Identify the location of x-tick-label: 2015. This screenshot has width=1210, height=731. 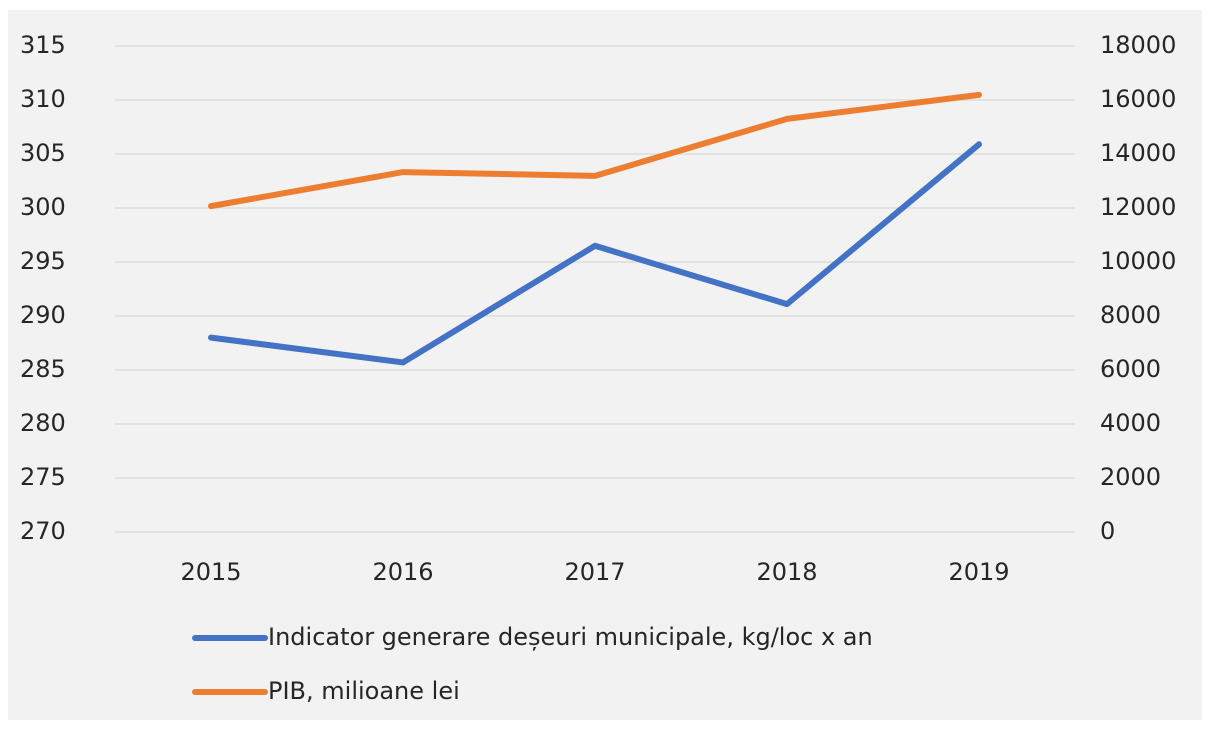
(210, 572).